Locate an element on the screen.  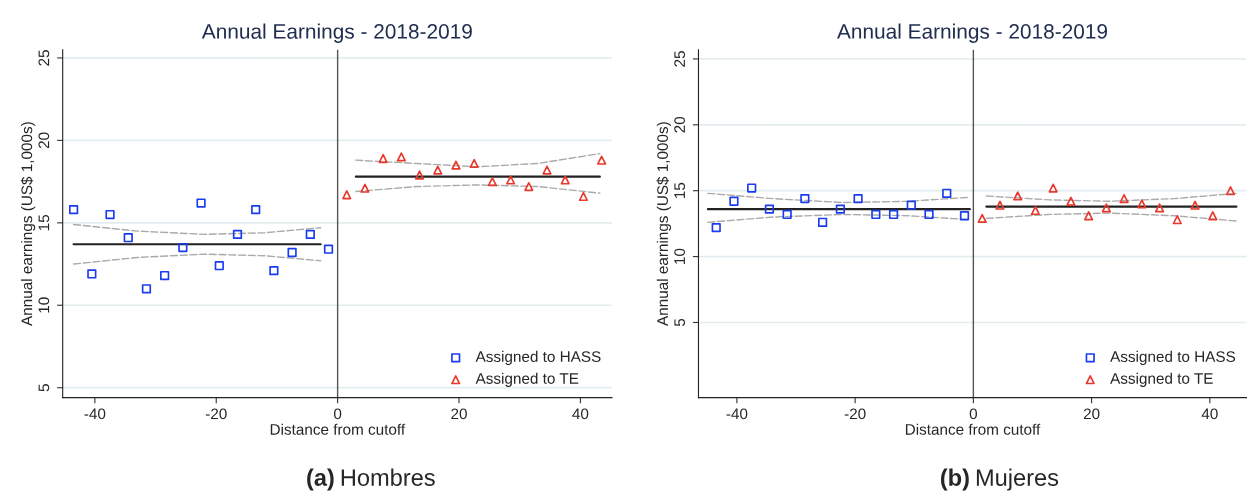
text: (b) Mujeres is located at coordinates (1000, 479).